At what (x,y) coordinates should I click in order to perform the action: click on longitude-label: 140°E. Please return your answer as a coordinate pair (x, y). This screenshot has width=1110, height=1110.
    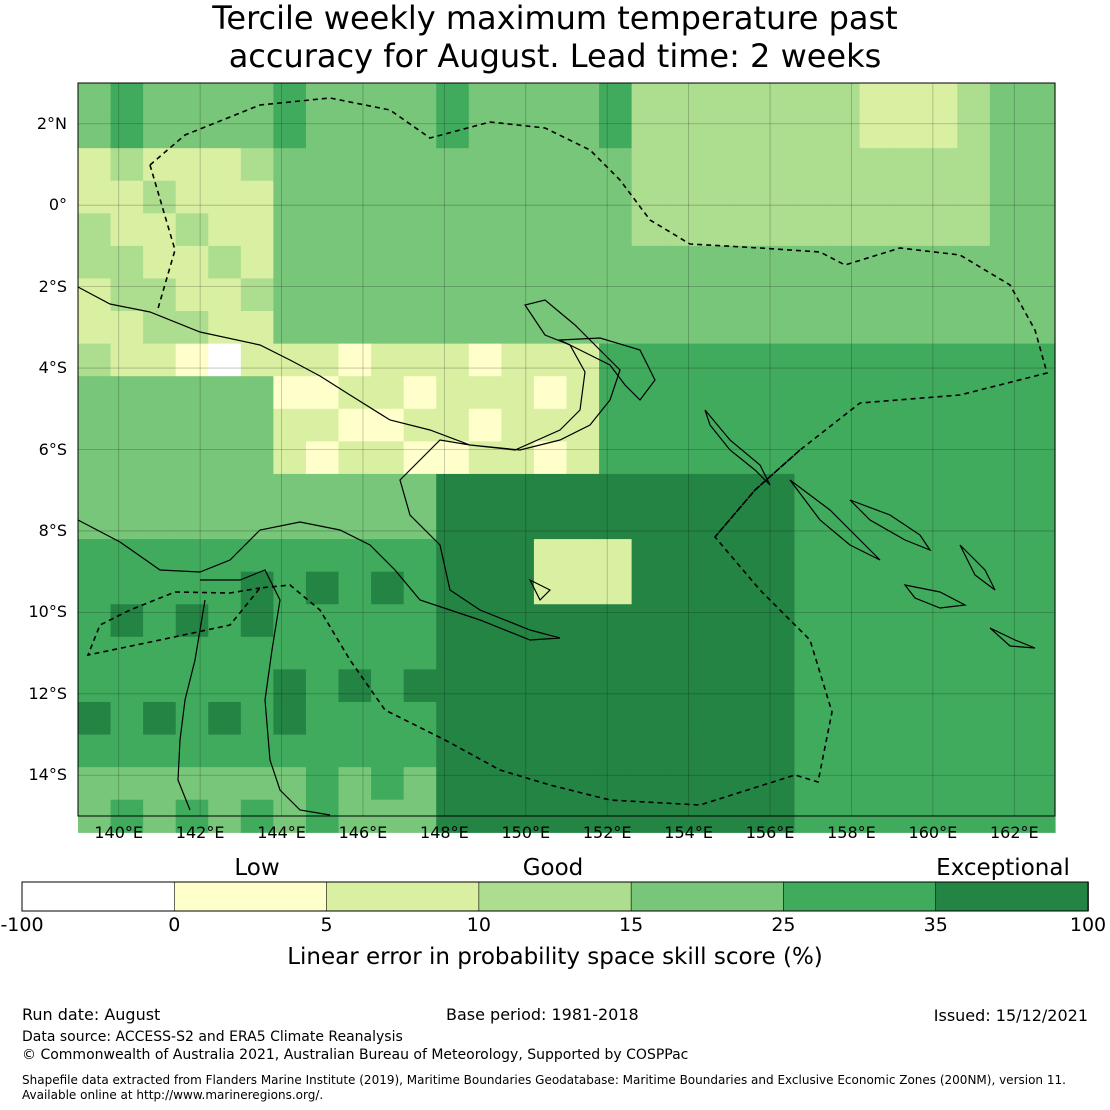
    Looking at the image, I should click on (119, 832).